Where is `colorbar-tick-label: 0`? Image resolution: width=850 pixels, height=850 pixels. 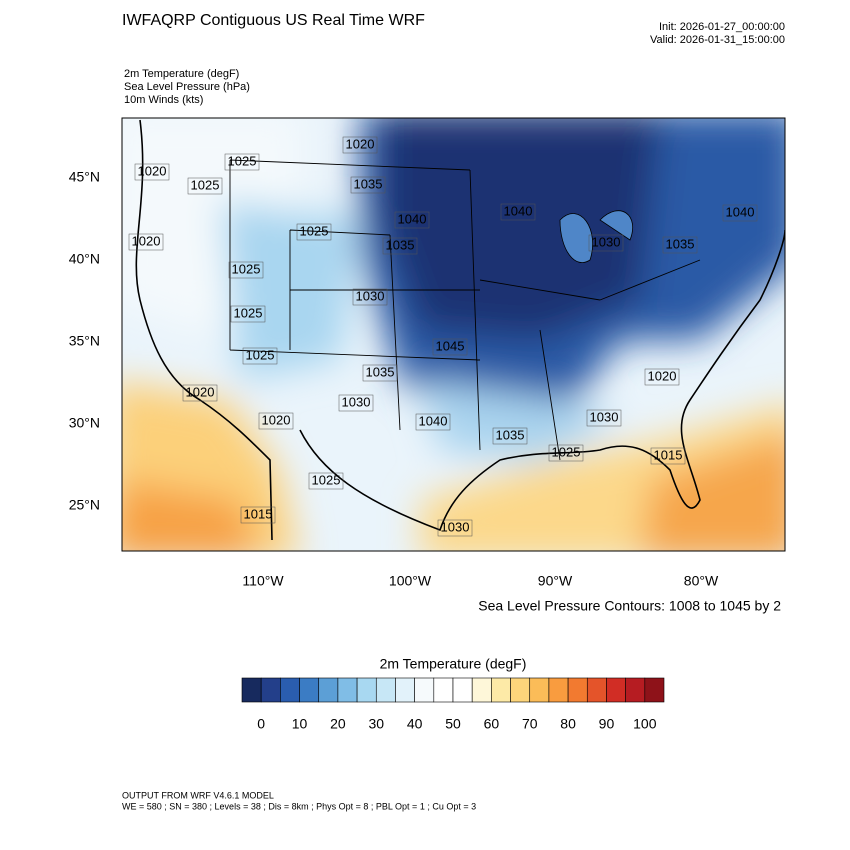 colorbar-tick-label: 0 is located at coordinates (261, 724).